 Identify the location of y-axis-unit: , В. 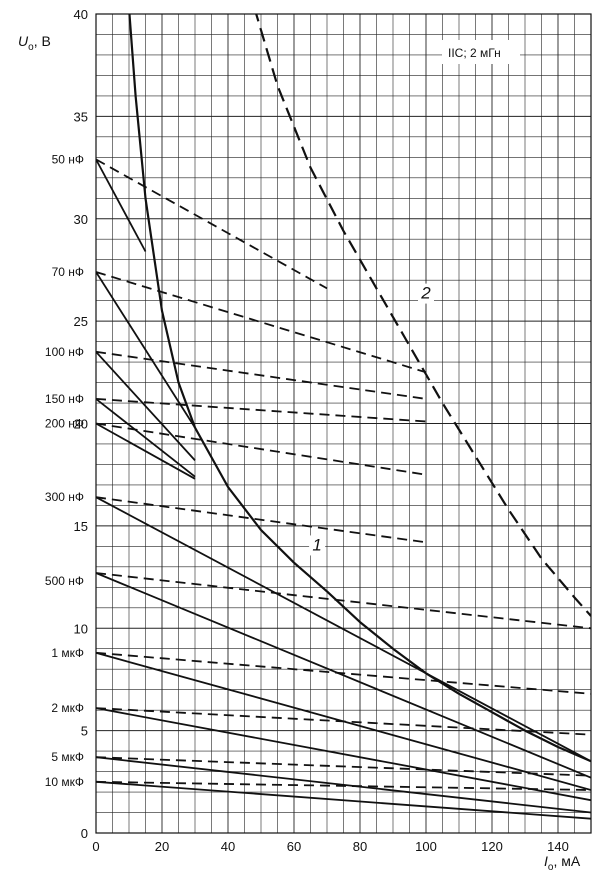
(42, 41).